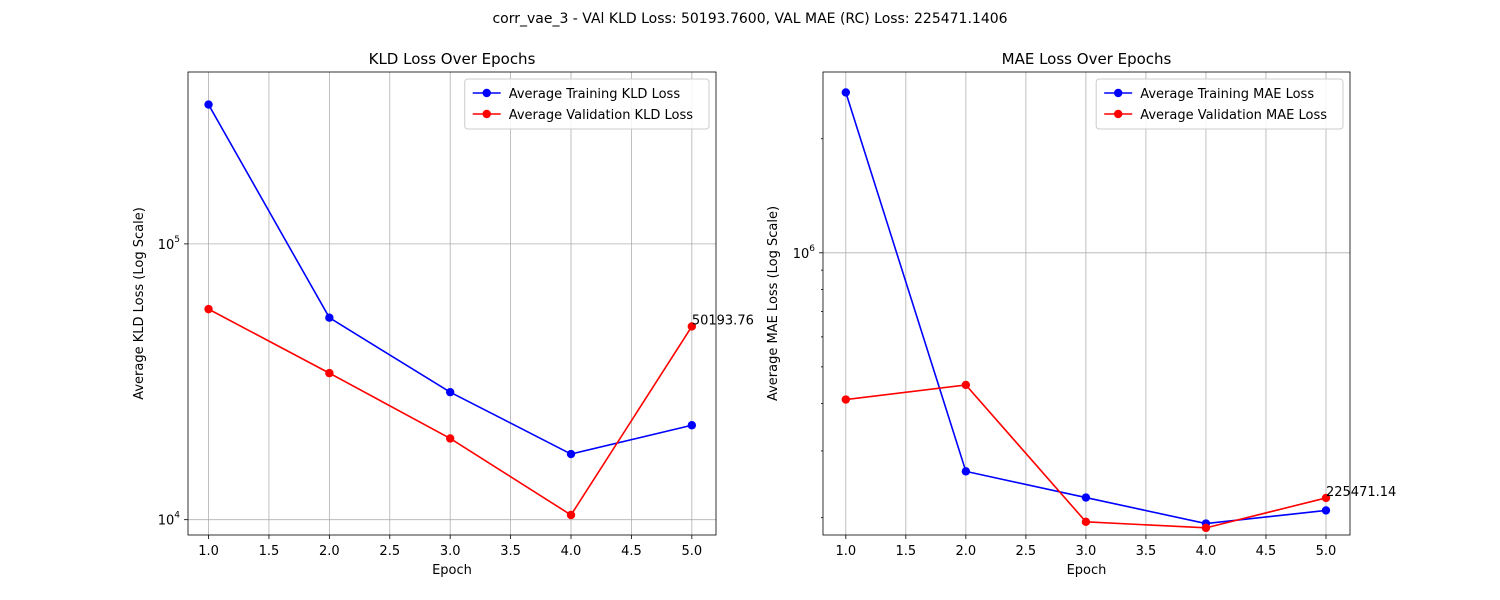 The height and width of the screenshot is (600, 1500). Describe the element at coordinates (812, 249) in the screenshot. I see `y-tick-exponent: 6` at that location.